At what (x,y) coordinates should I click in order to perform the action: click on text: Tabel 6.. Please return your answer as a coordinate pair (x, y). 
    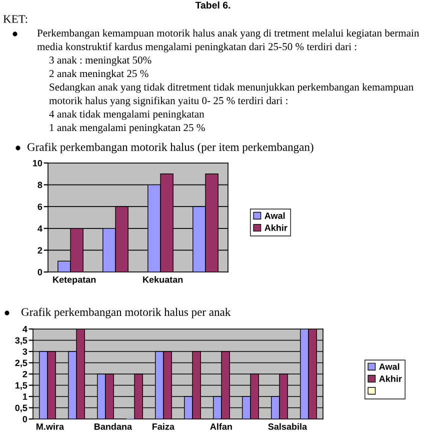
    Looking at the image, I should click on (212, 5).